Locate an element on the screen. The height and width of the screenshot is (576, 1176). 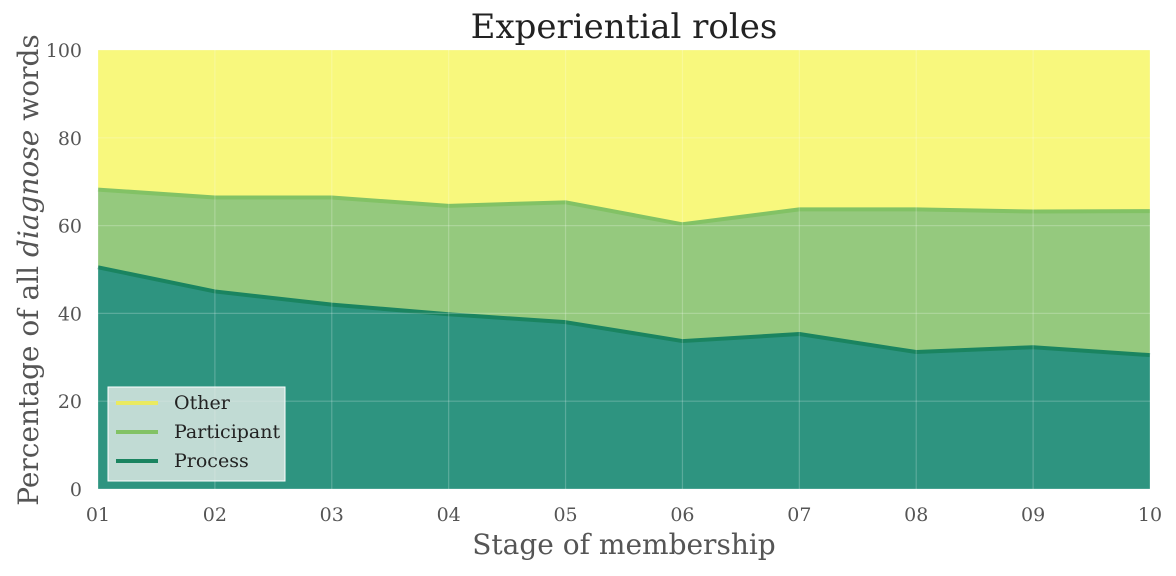
y-axis-label-part: words is located at coordinates (28, 81).